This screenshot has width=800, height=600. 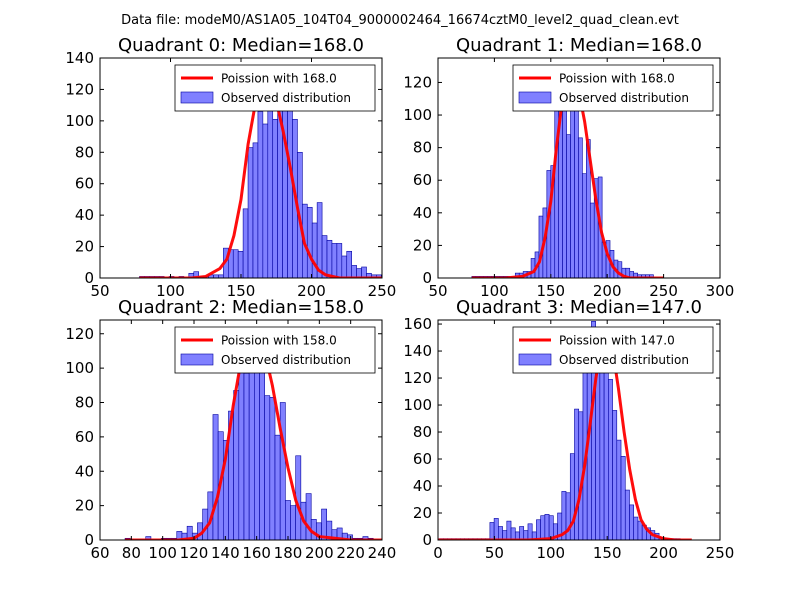 I want to click on x-tick-label: 180, so click(x=288, y=553).